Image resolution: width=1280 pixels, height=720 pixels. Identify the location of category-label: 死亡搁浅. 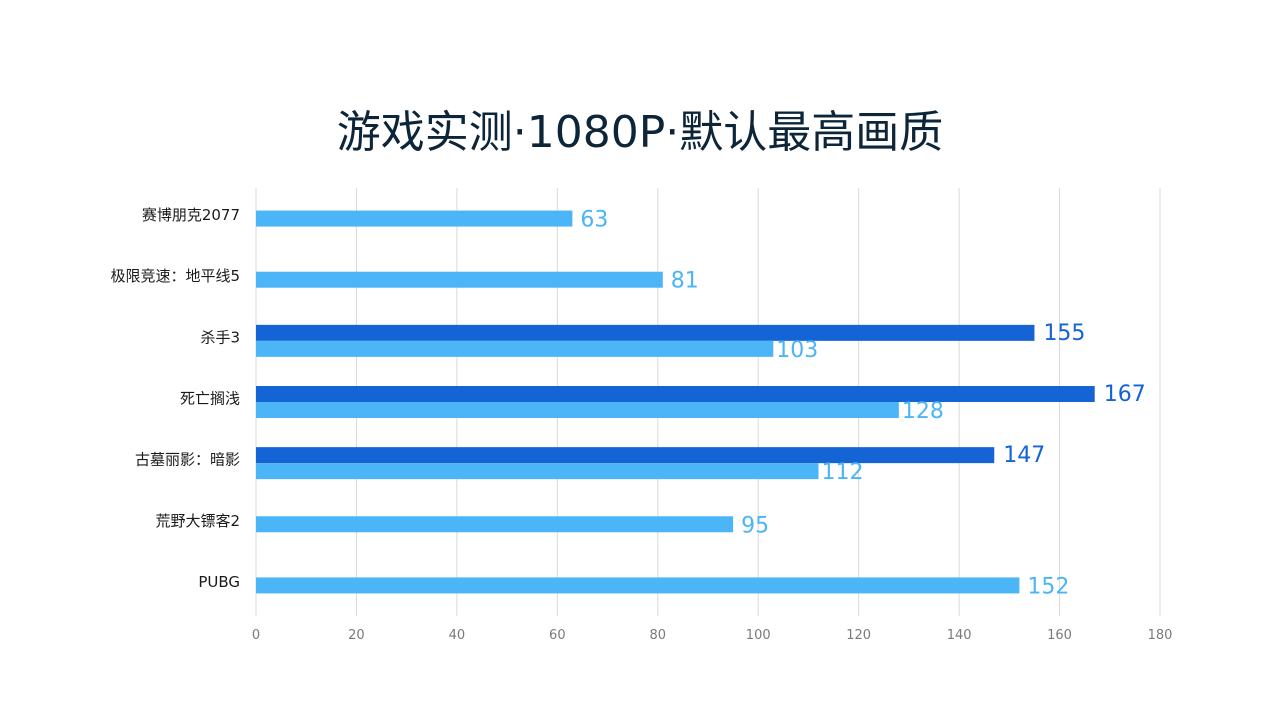
(210, 399).